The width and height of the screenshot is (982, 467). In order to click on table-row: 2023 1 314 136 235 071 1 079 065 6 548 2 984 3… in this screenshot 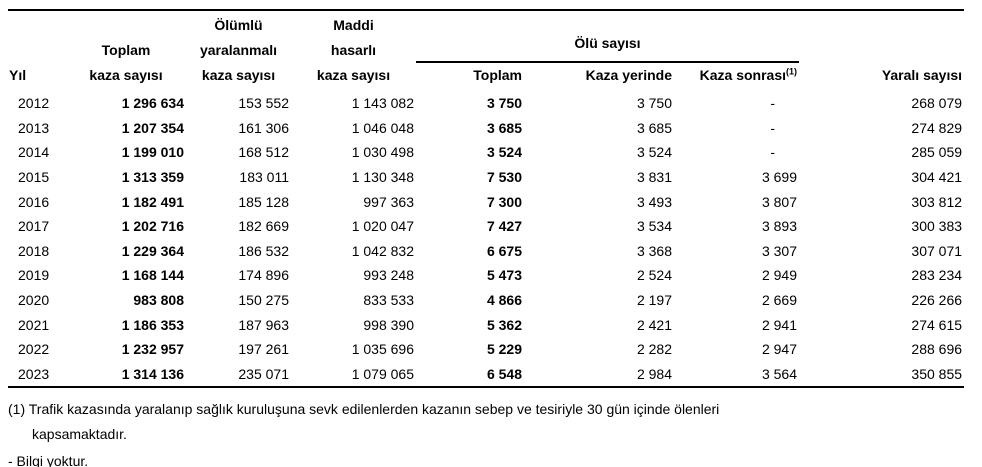, I will do `click(486, 375)`.